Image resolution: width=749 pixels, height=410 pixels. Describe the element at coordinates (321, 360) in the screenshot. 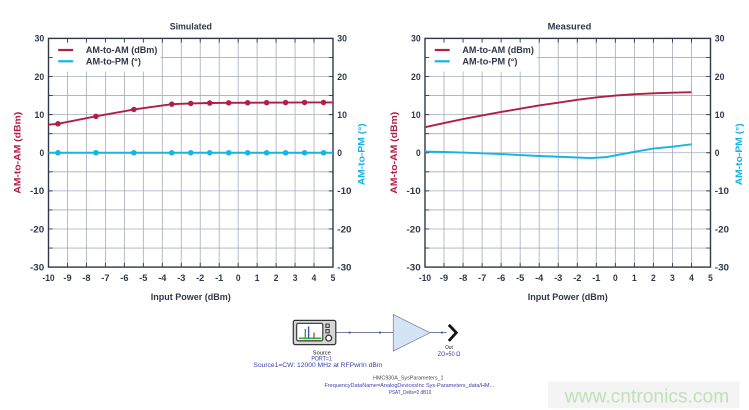

I see `svg-text: PORT=1` at that location.